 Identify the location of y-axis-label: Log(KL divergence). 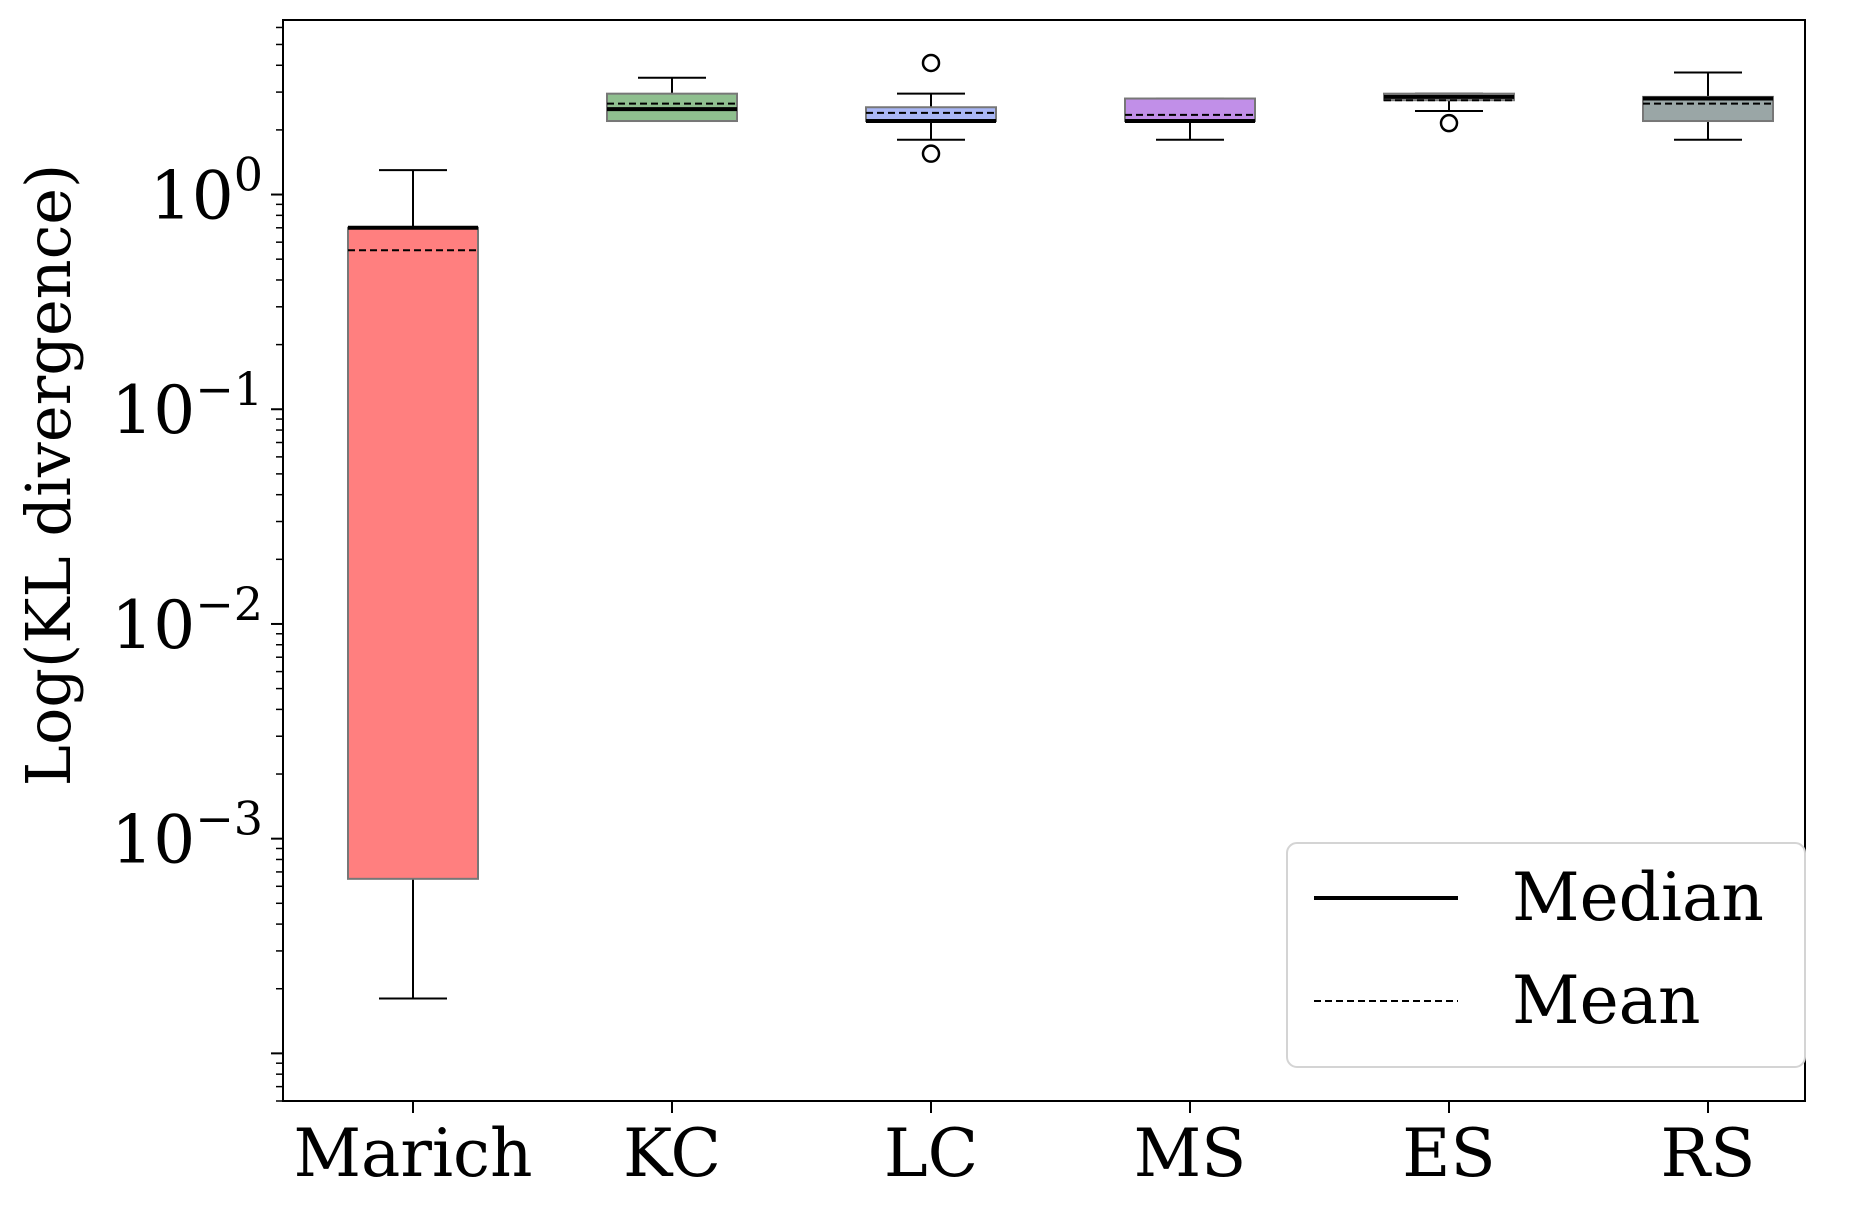
(48, 475).